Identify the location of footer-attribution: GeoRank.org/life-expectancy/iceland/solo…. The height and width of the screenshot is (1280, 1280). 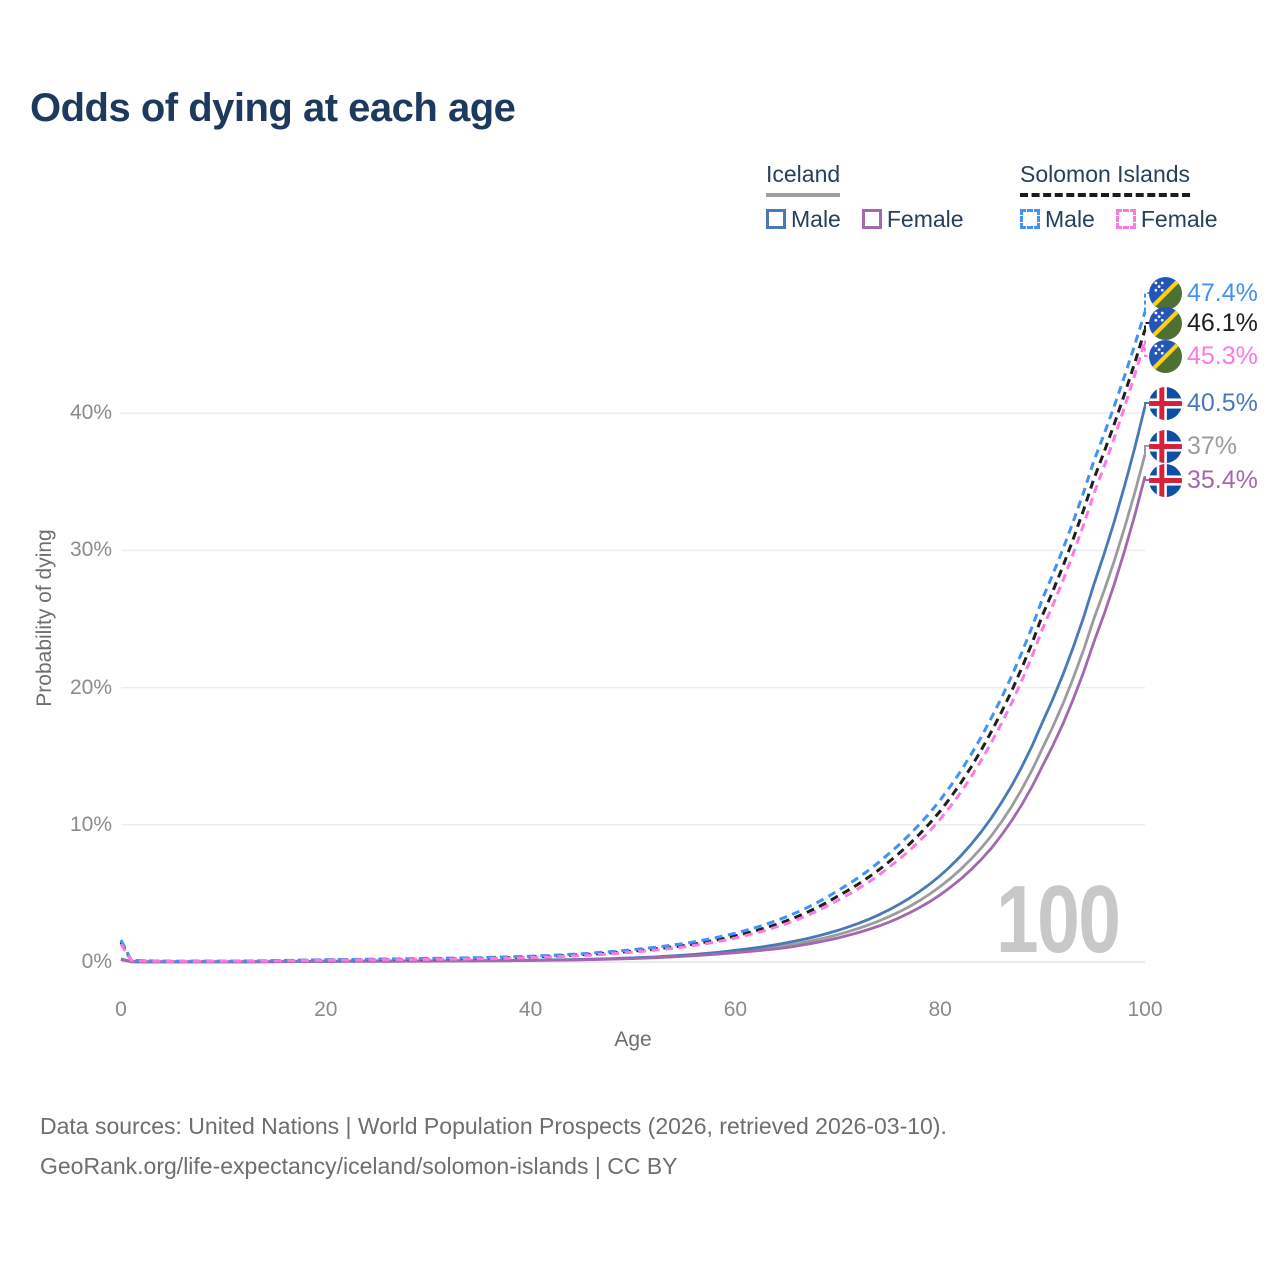
(359, 1166).